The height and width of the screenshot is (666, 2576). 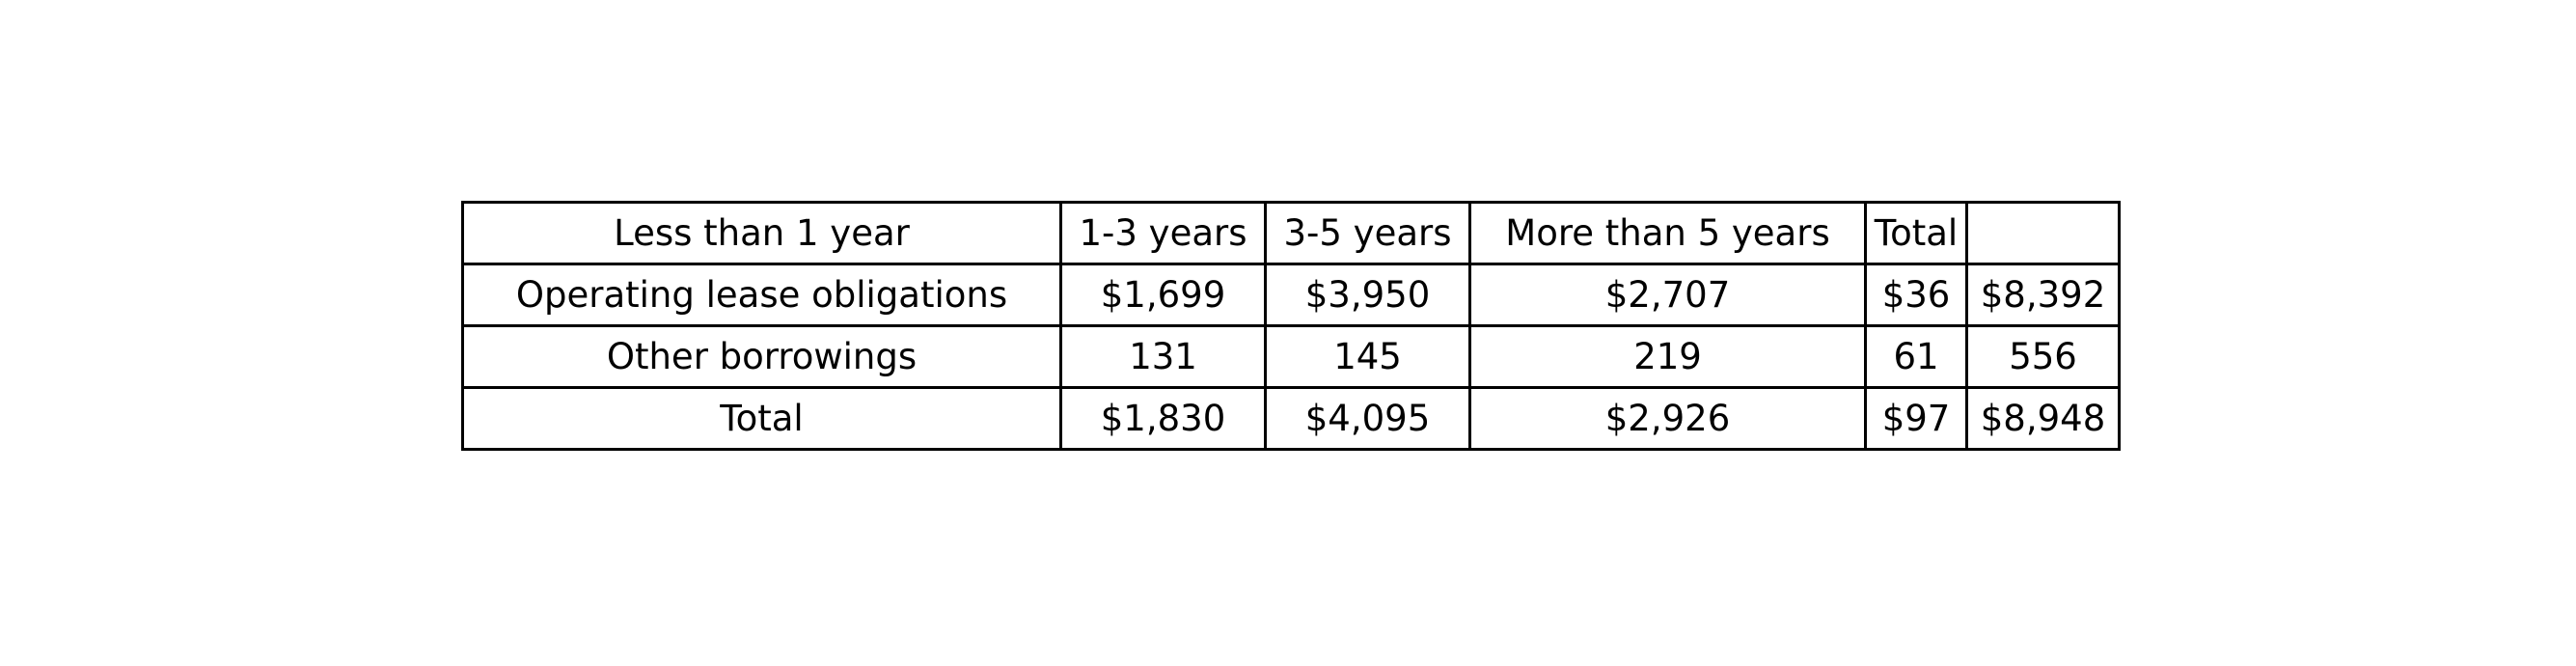 I want to click on table-cell: 131, so click(x=1163, y=356).